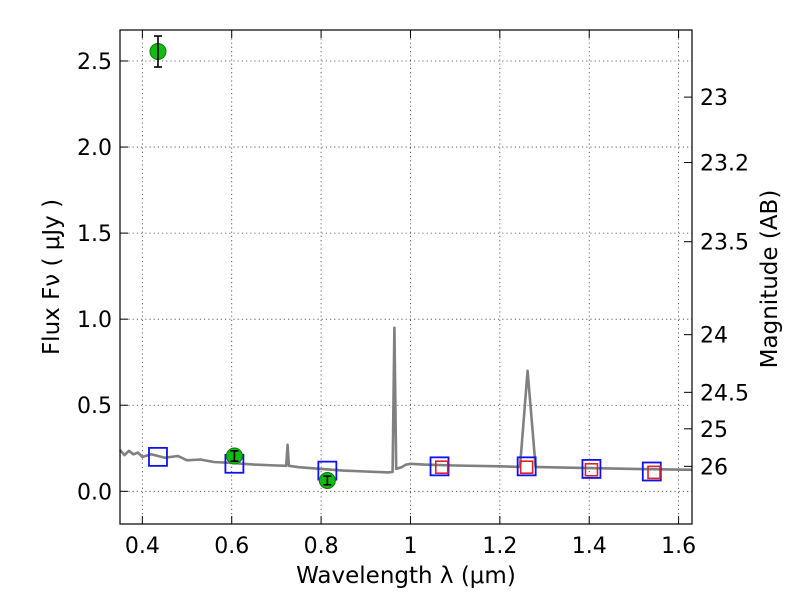 Image resolution: width=800 pixels, height=600 pixels. Describe the element at coordinates (94, 320) in the screenshot. I see `y-tick-label: 1.0` at that location.